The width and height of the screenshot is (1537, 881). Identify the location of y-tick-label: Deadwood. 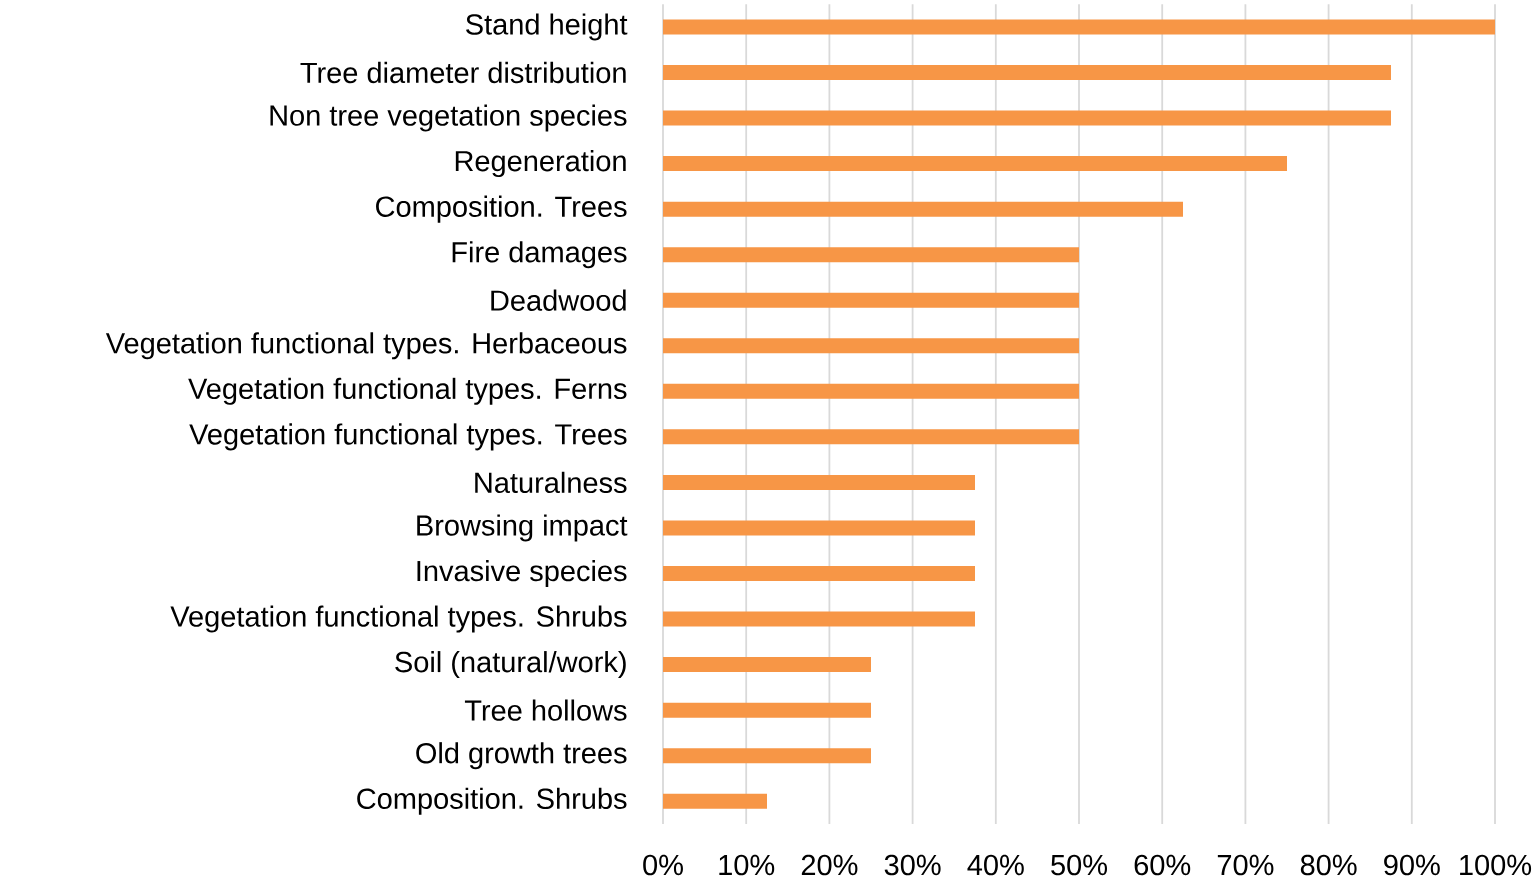
(558, 300).